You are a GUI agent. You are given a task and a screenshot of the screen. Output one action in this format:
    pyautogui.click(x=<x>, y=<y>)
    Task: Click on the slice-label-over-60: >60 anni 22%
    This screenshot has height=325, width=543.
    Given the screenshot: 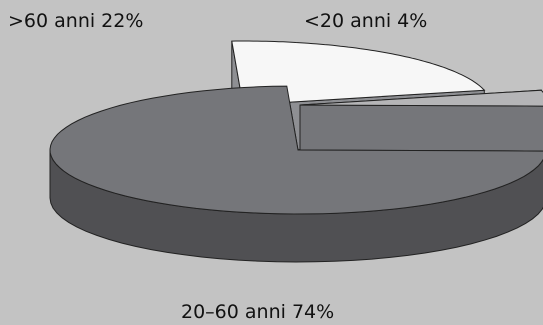 What is the action you would take?
    pyautogui.click(x=76, y=21)
    